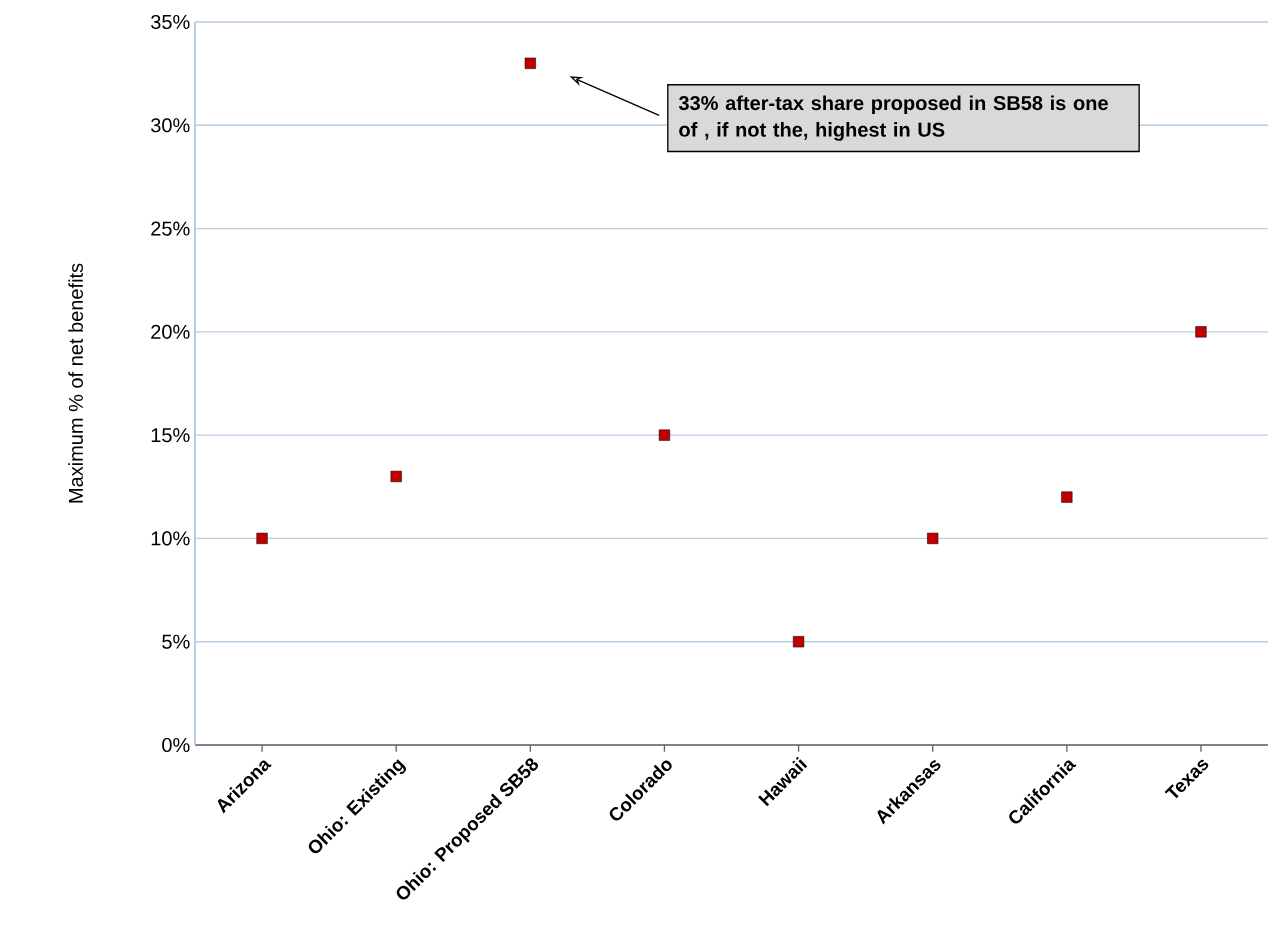 This screenshot has height=945, width=1269. I want to click on y-tick-label: 10%, so click(170, 538).